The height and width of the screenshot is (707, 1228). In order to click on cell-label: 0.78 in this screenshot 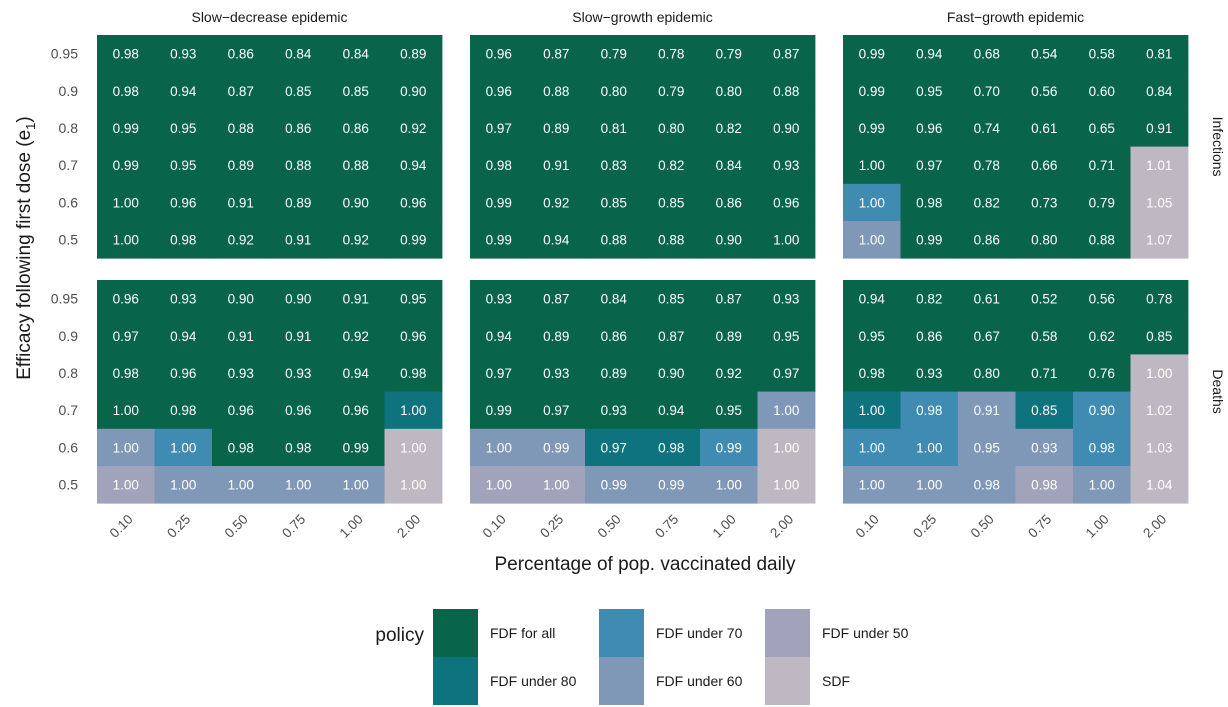, I will do `click(987, 165)`.